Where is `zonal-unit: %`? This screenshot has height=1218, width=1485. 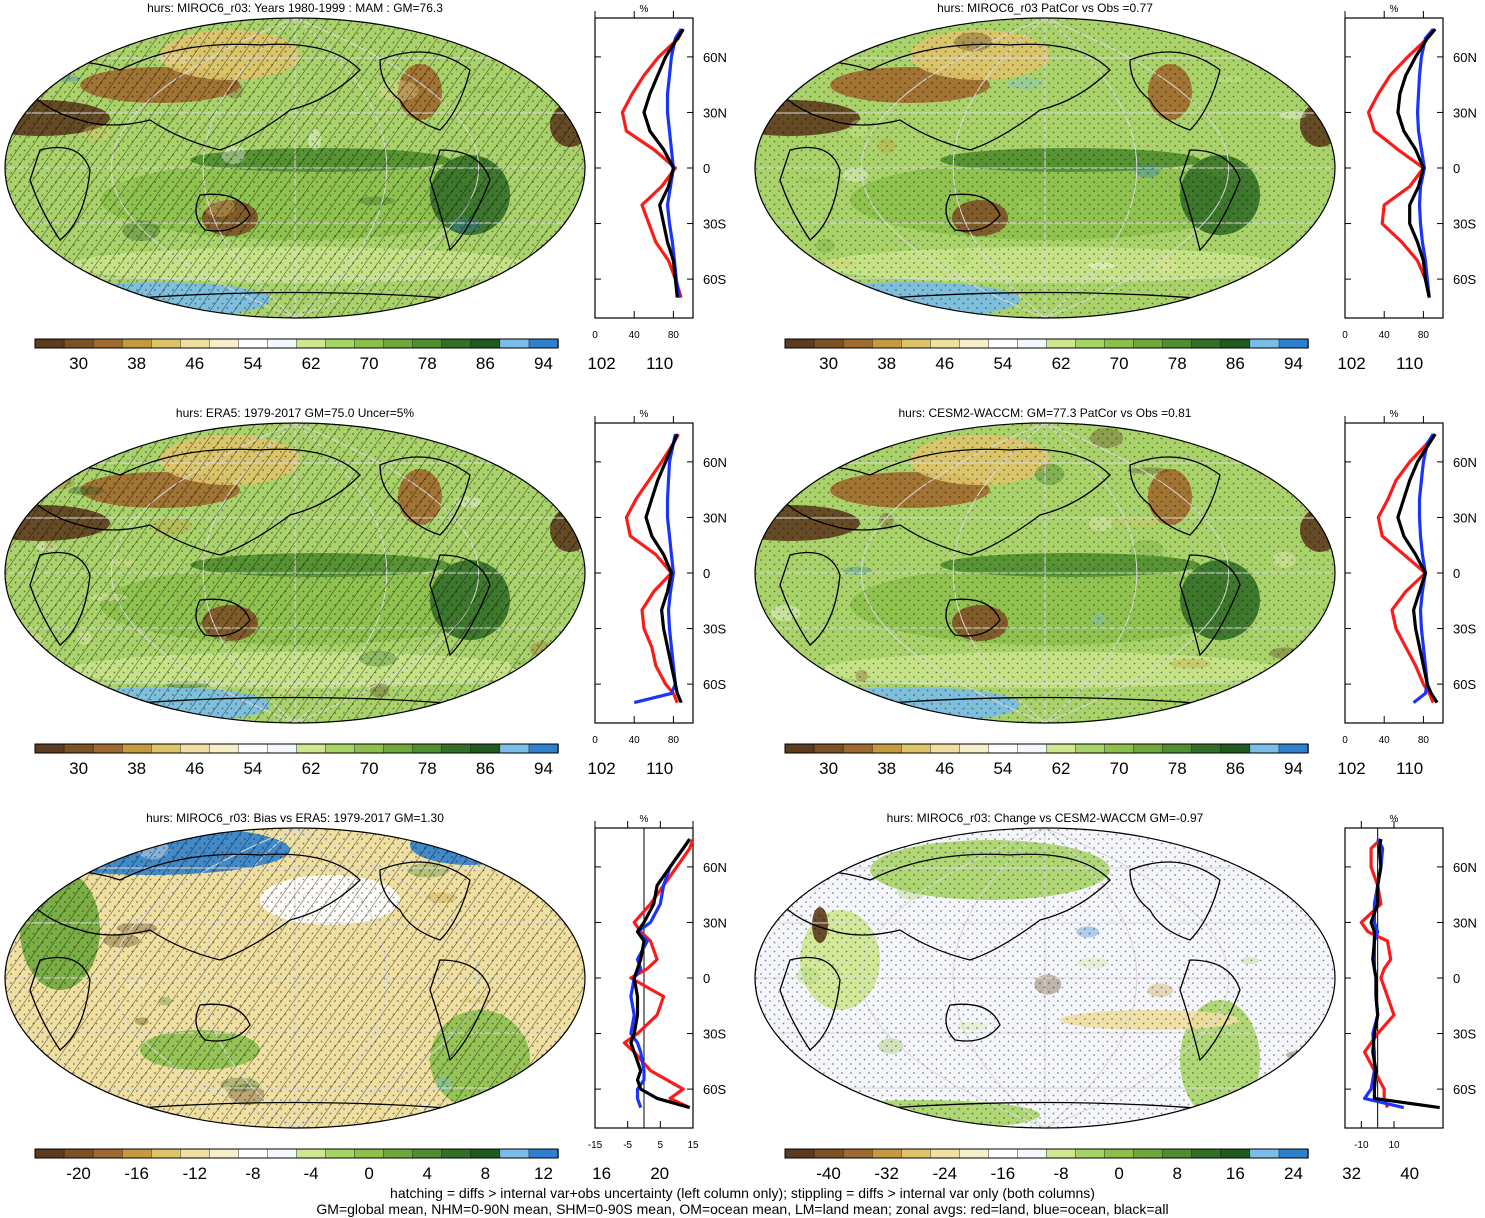 zonal-unit: % is located at coordinates (644, 414).